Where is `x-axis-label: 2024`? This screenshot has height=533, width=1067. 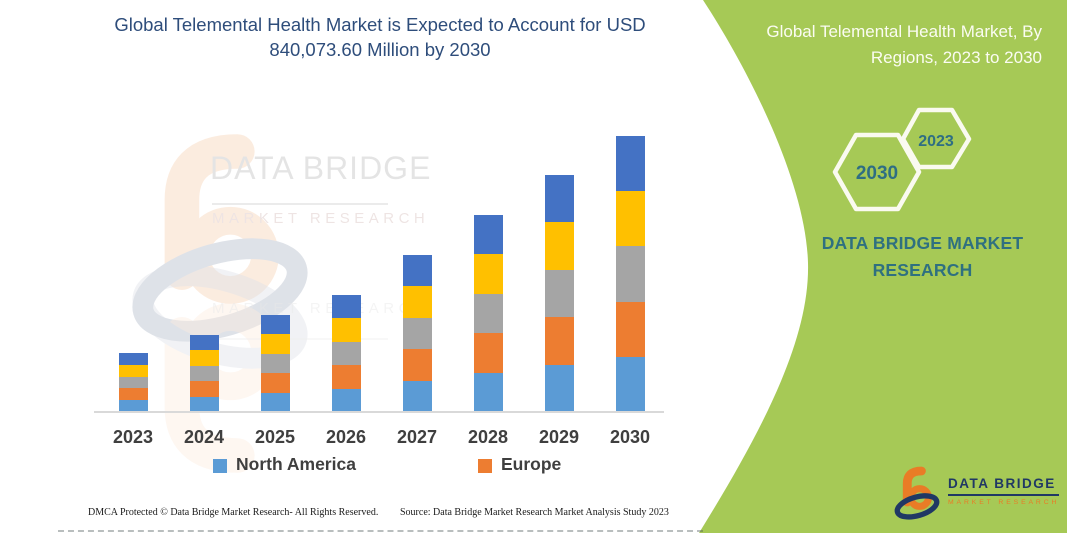
x-axis-label: 2024 is located at coordinates (204, 437).